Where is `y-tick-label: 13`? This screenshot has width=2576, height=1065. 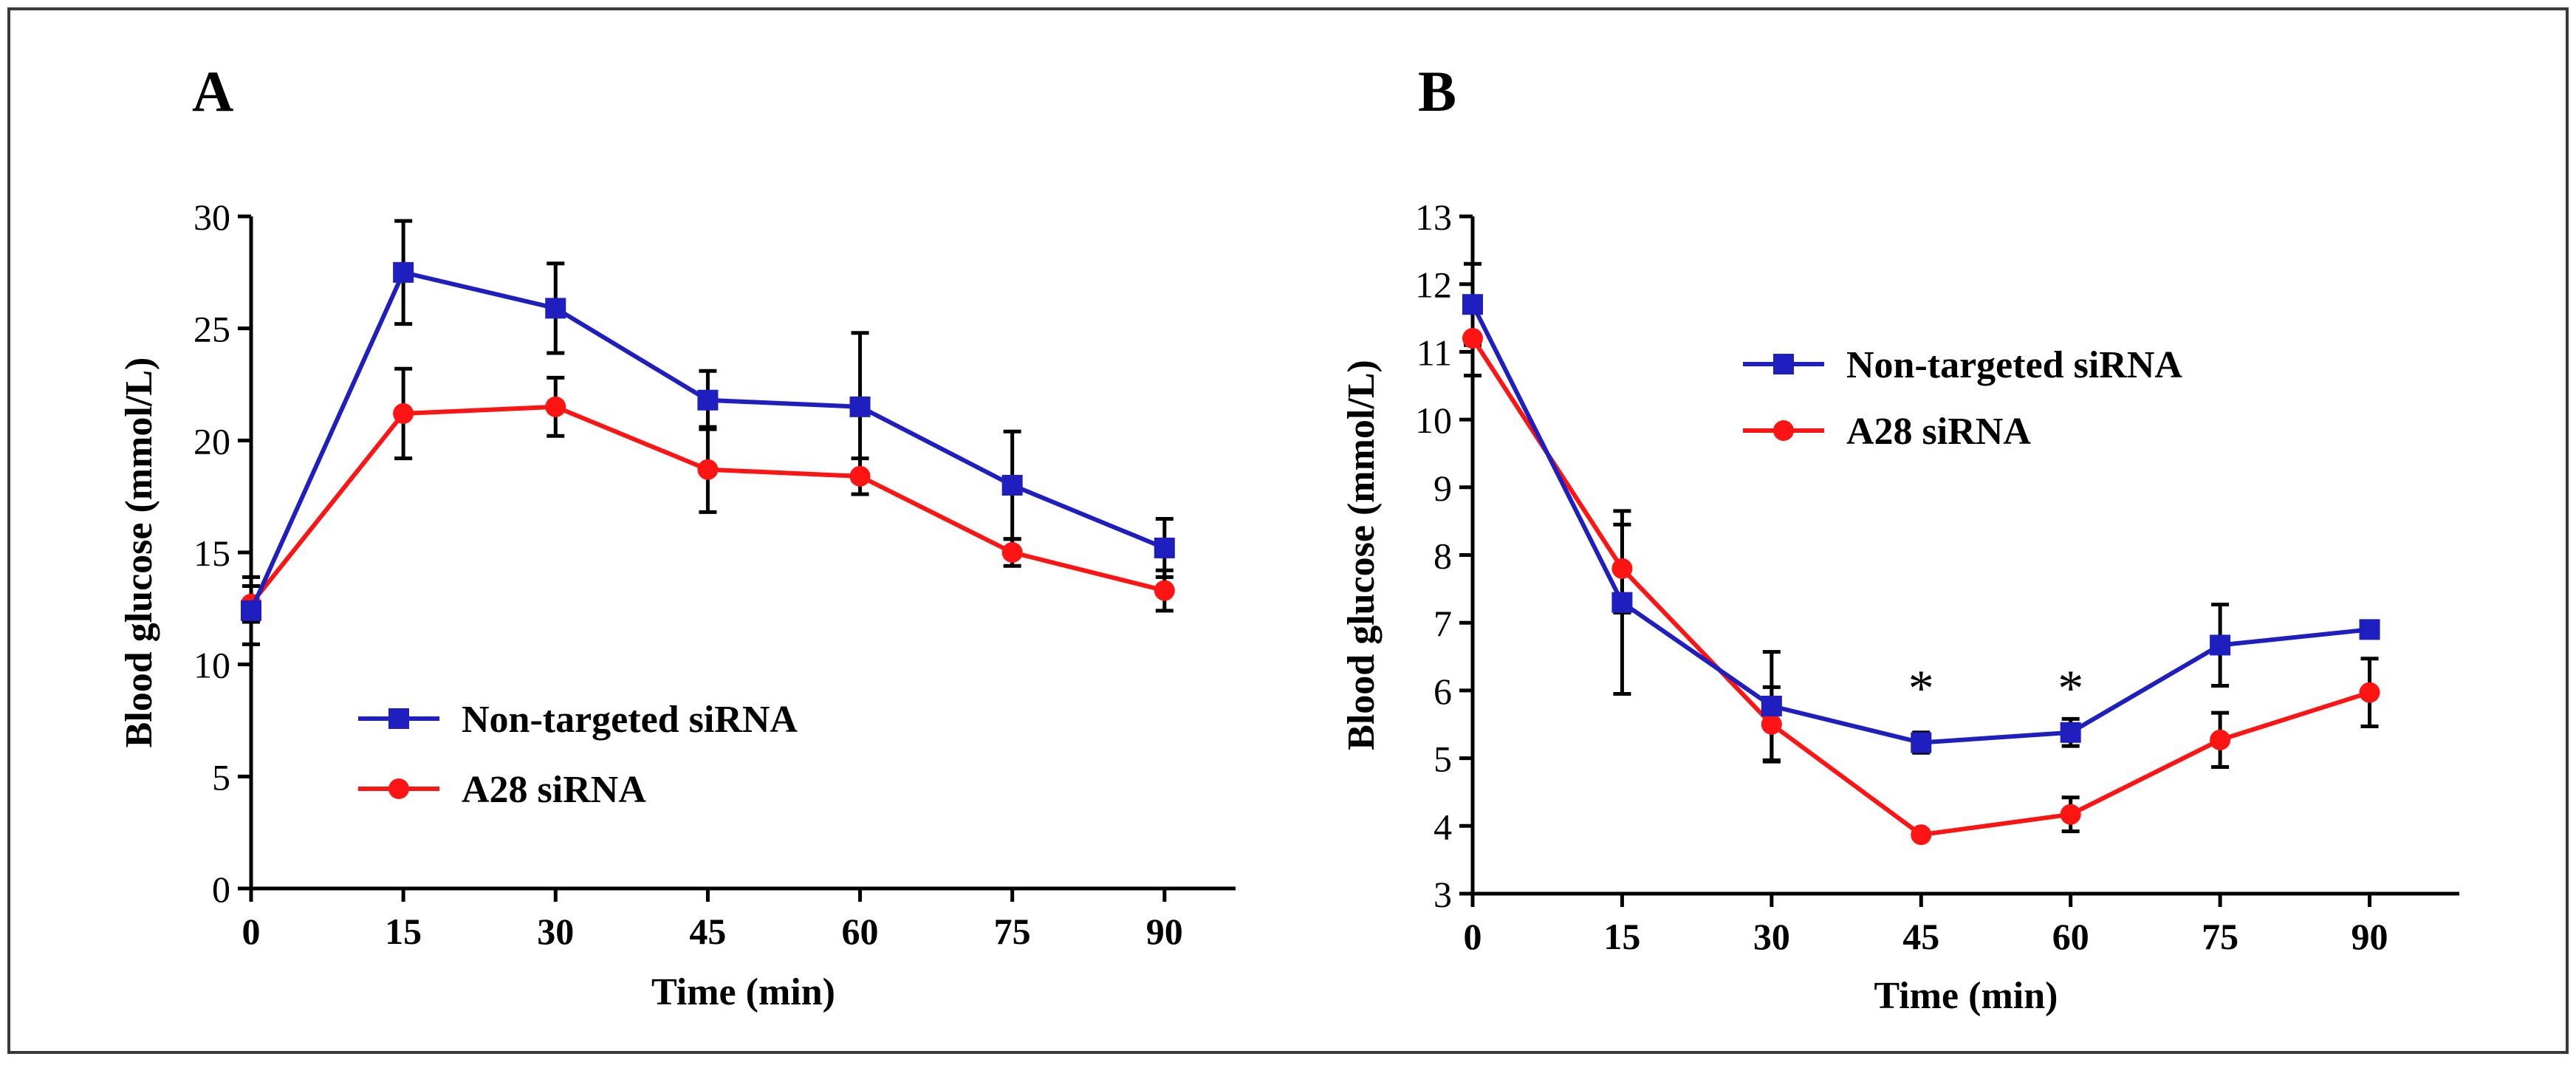
y-tick-label: 13 is located at coordinates (1433, 217).